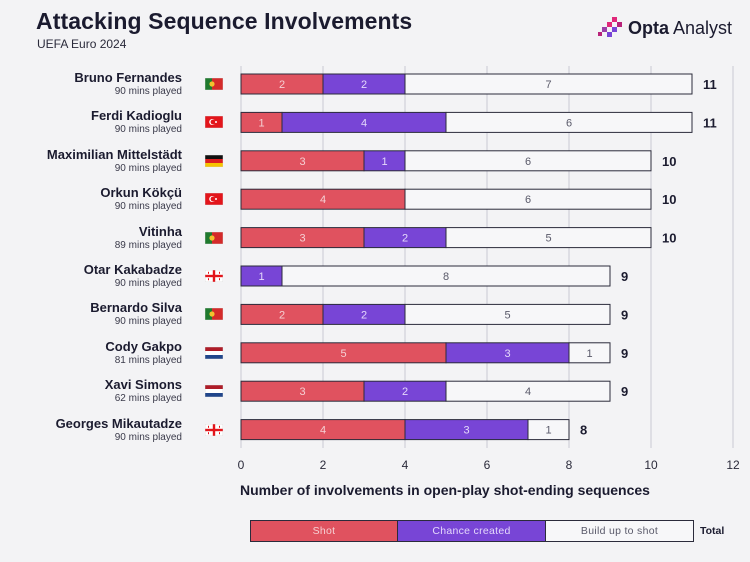  I want to click on x-tick-label: 8, so click(569, 465).